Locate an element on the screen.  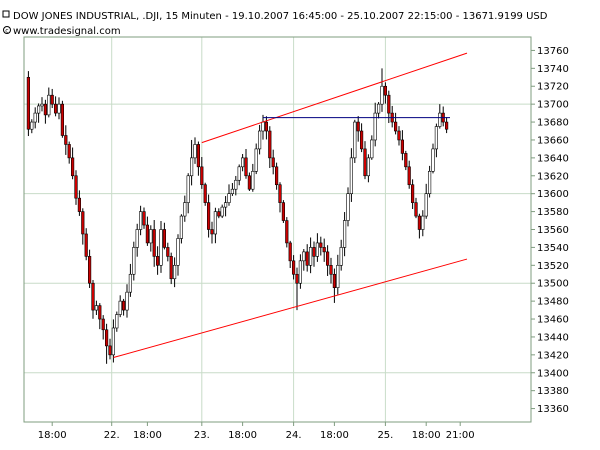
y-tick-label: 13560 is located at coordinates (553, 230).